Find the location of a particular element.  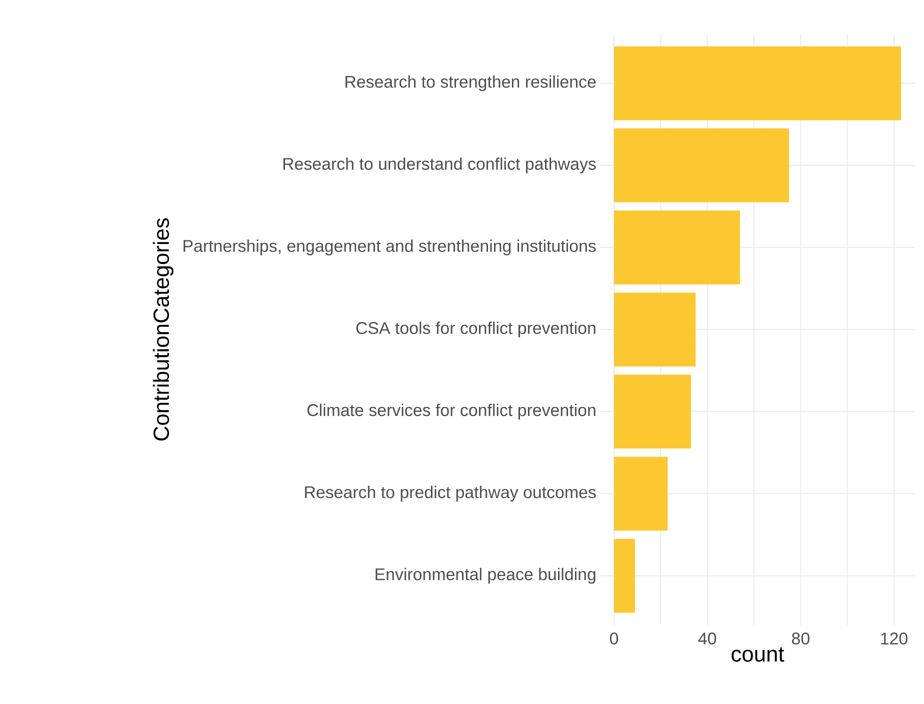

y-tick-label: Research to predict pathway outcomes is located at coordinates (450, 494).